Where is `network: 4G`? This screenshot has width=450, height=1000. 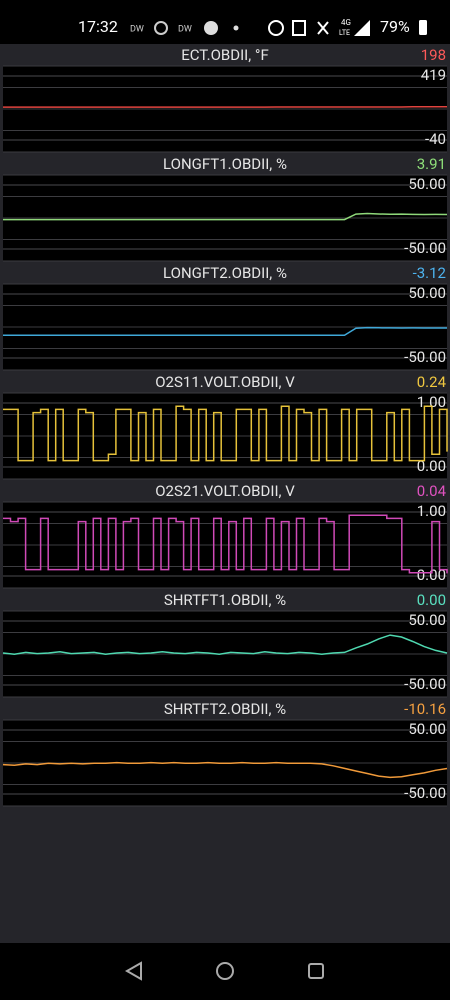 network: 4G is located at coordinates (346, 22).